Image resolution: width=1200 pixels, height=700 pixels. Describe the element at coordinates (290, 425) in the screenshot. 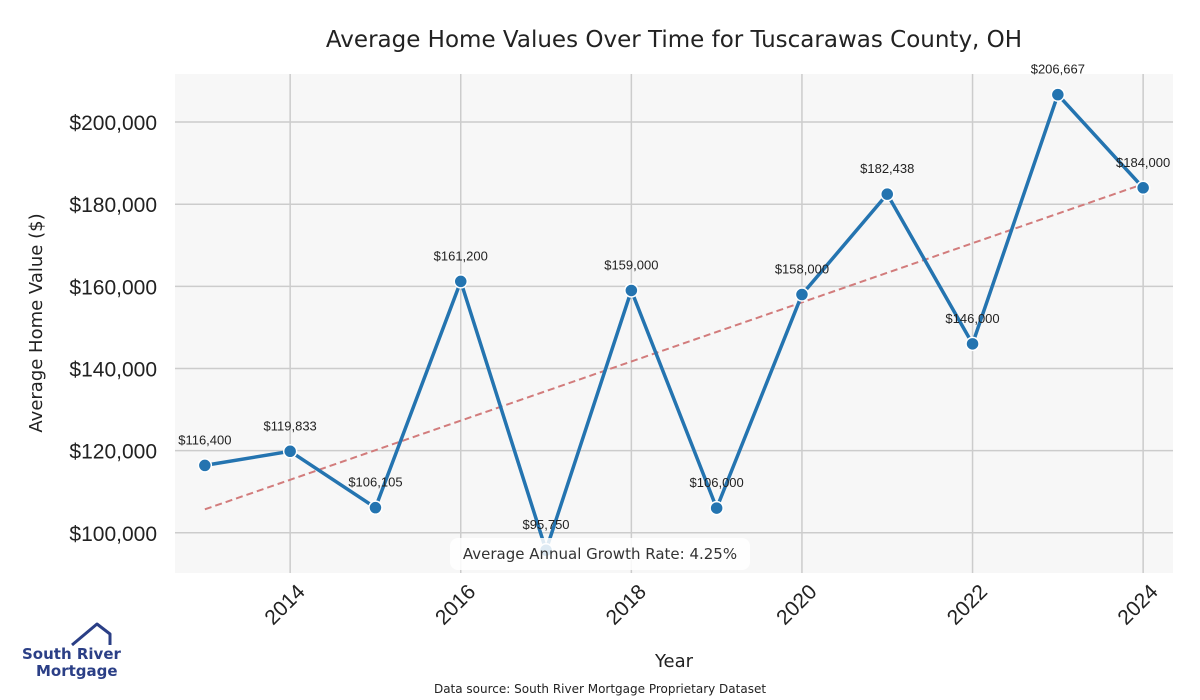

I see `data-label: $119,833` at that location.